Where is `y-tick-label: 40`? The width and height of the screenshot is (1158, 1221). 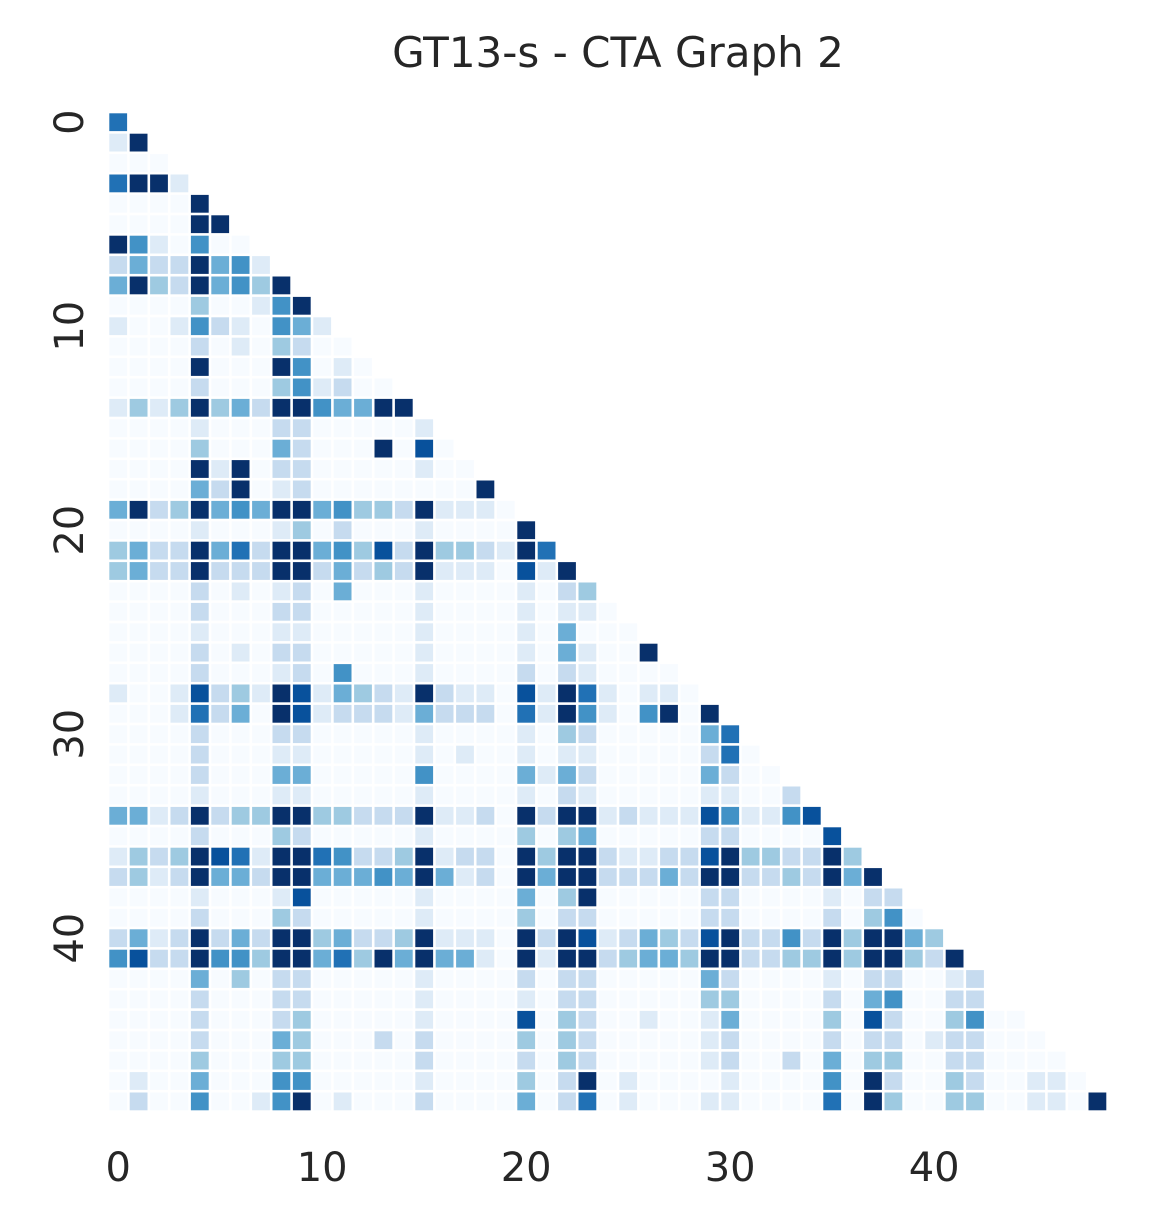
y-tick-label: 40 is located at coordinates (70, 938).